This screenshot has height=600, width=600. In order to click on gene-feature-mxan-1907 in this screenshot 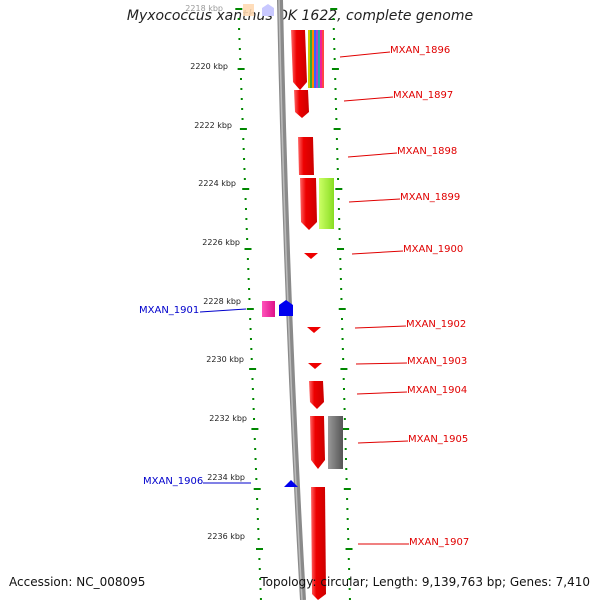, I will do `click(318, 543)`.